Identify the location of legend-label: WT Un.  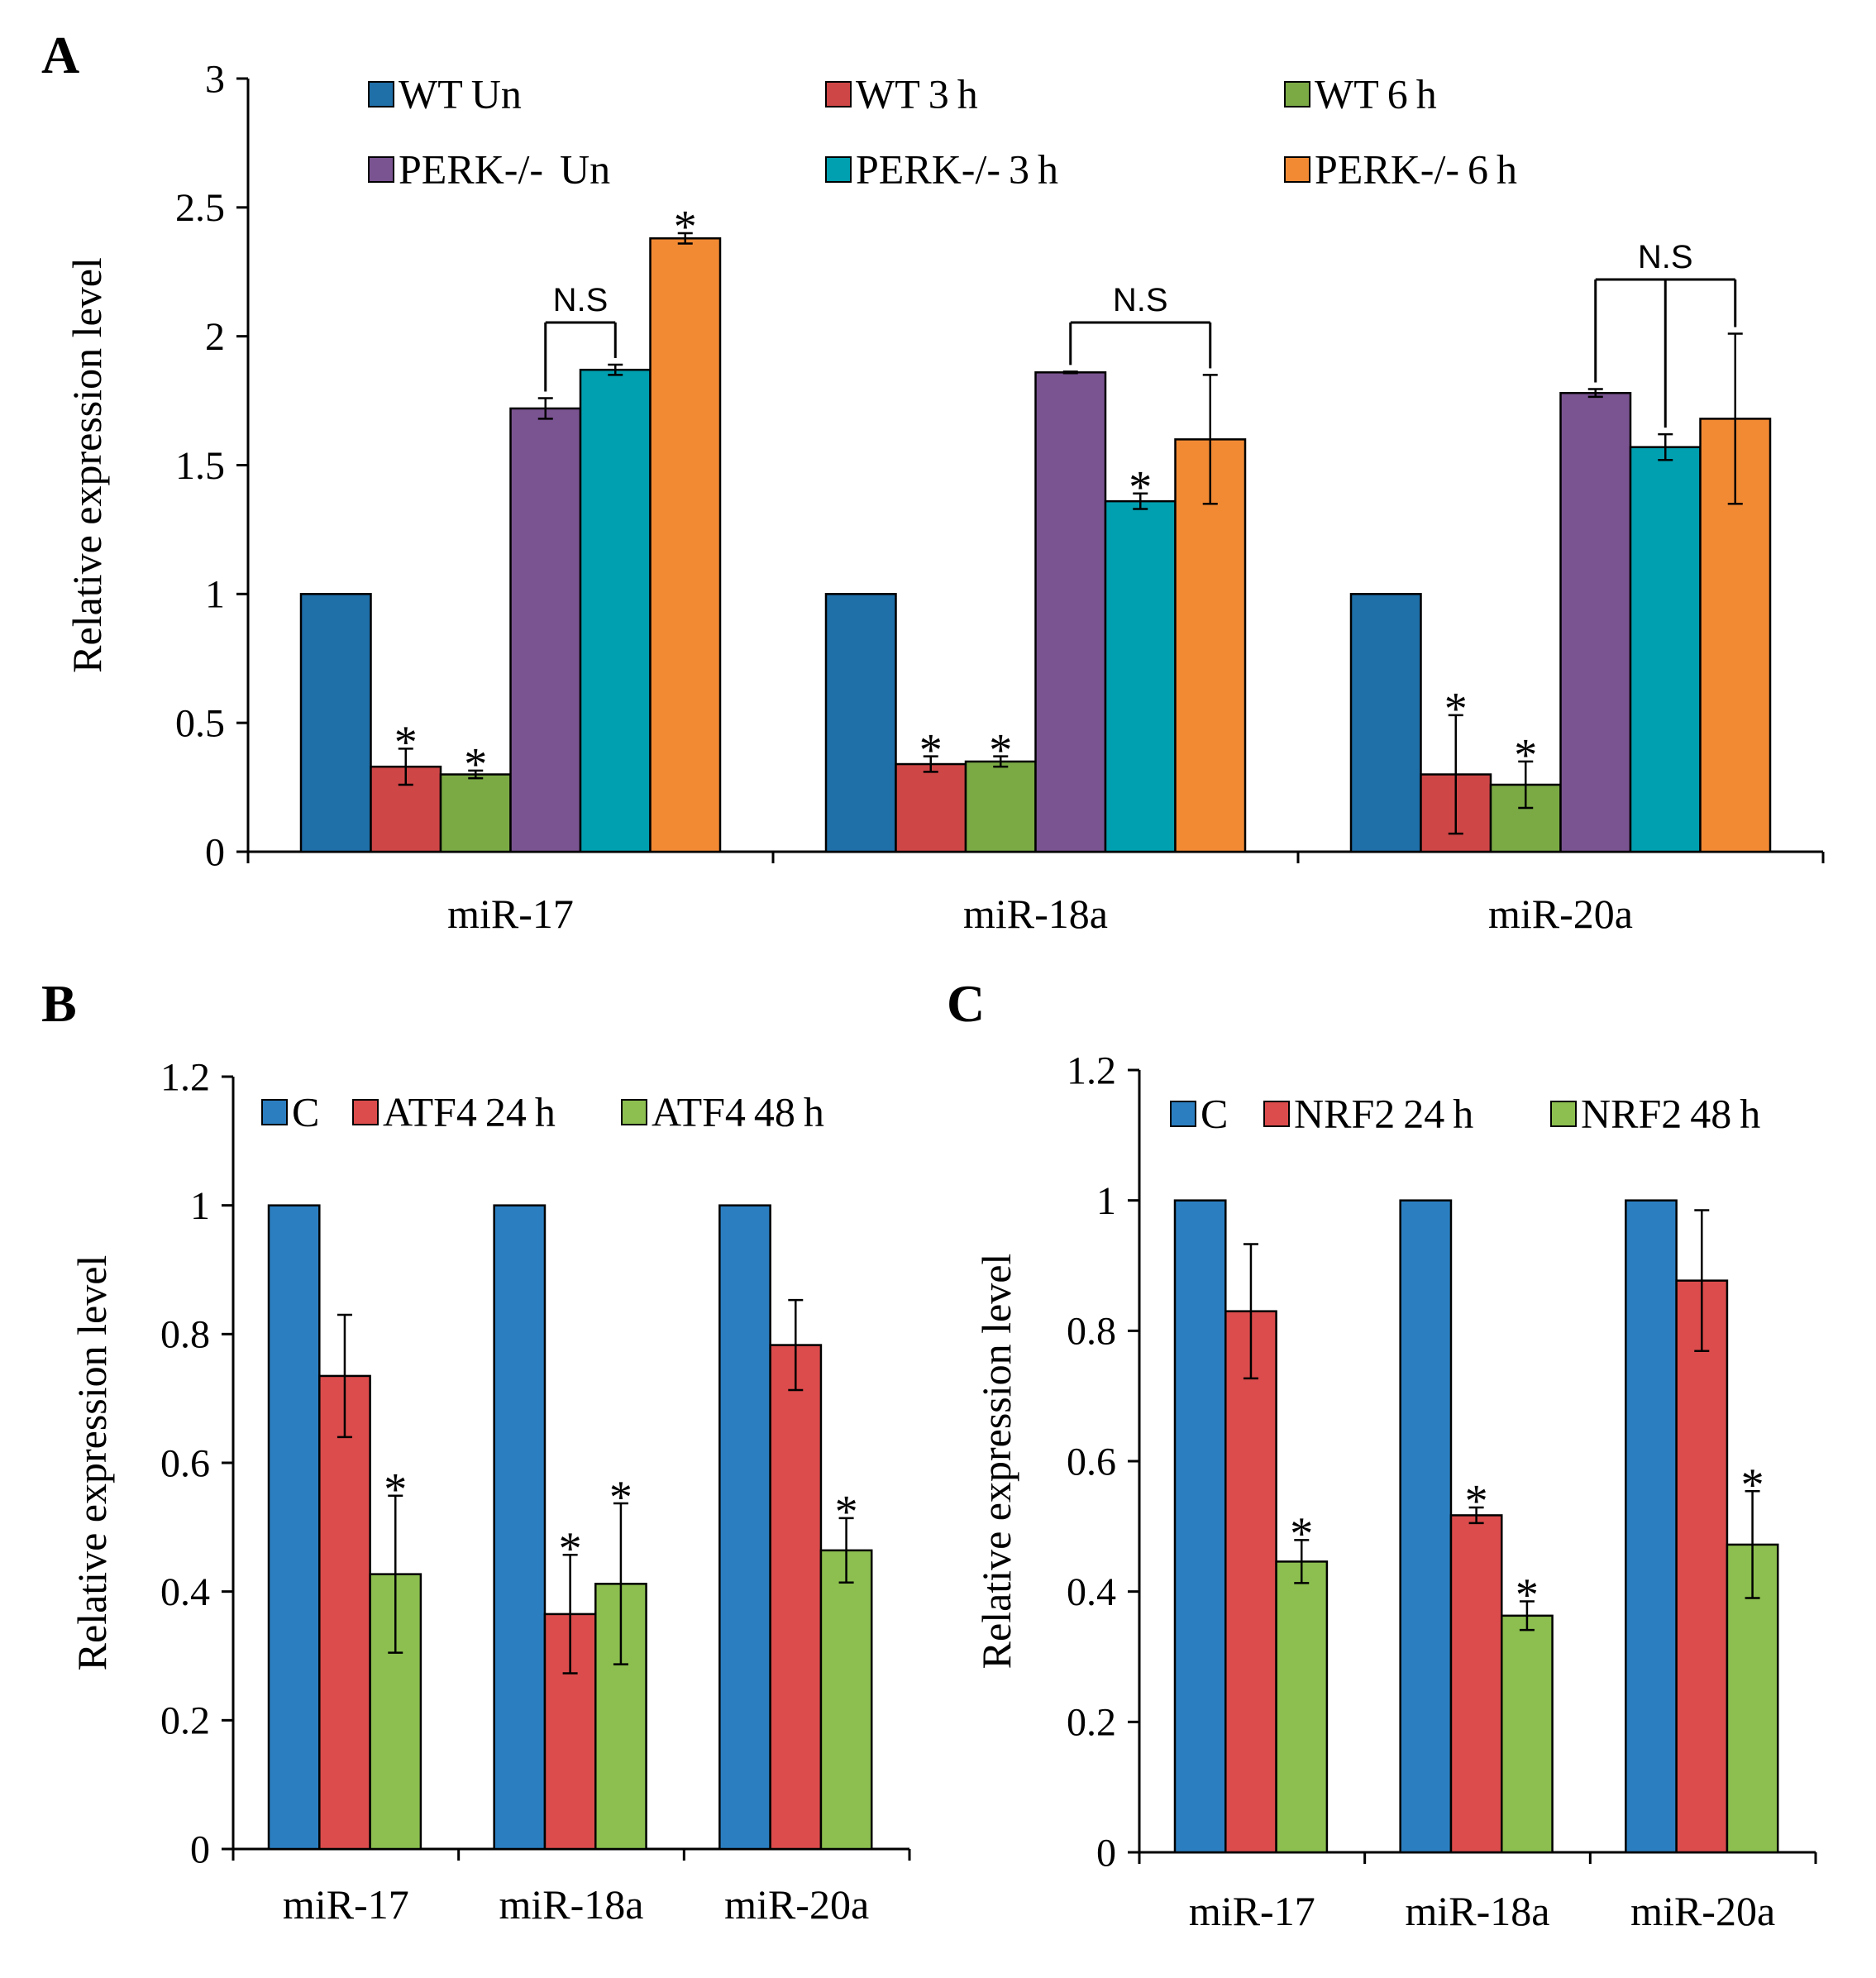
(460, 94).